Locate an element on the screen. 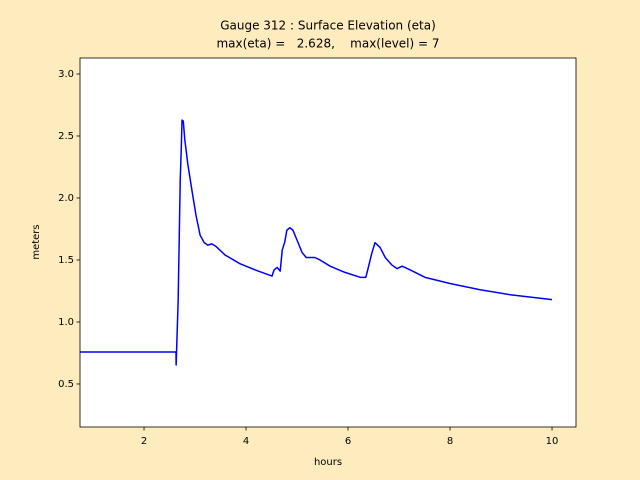  x-tick-label: 10 is located at coordinates (552, 441).